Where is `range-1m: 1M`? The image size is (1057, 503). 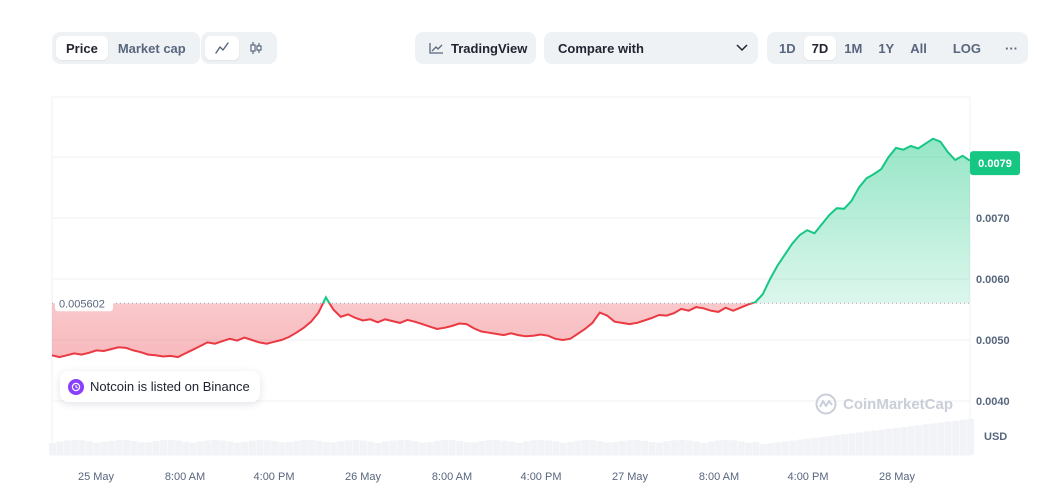
range-1m: 1M is located at coordinates (853, 48).